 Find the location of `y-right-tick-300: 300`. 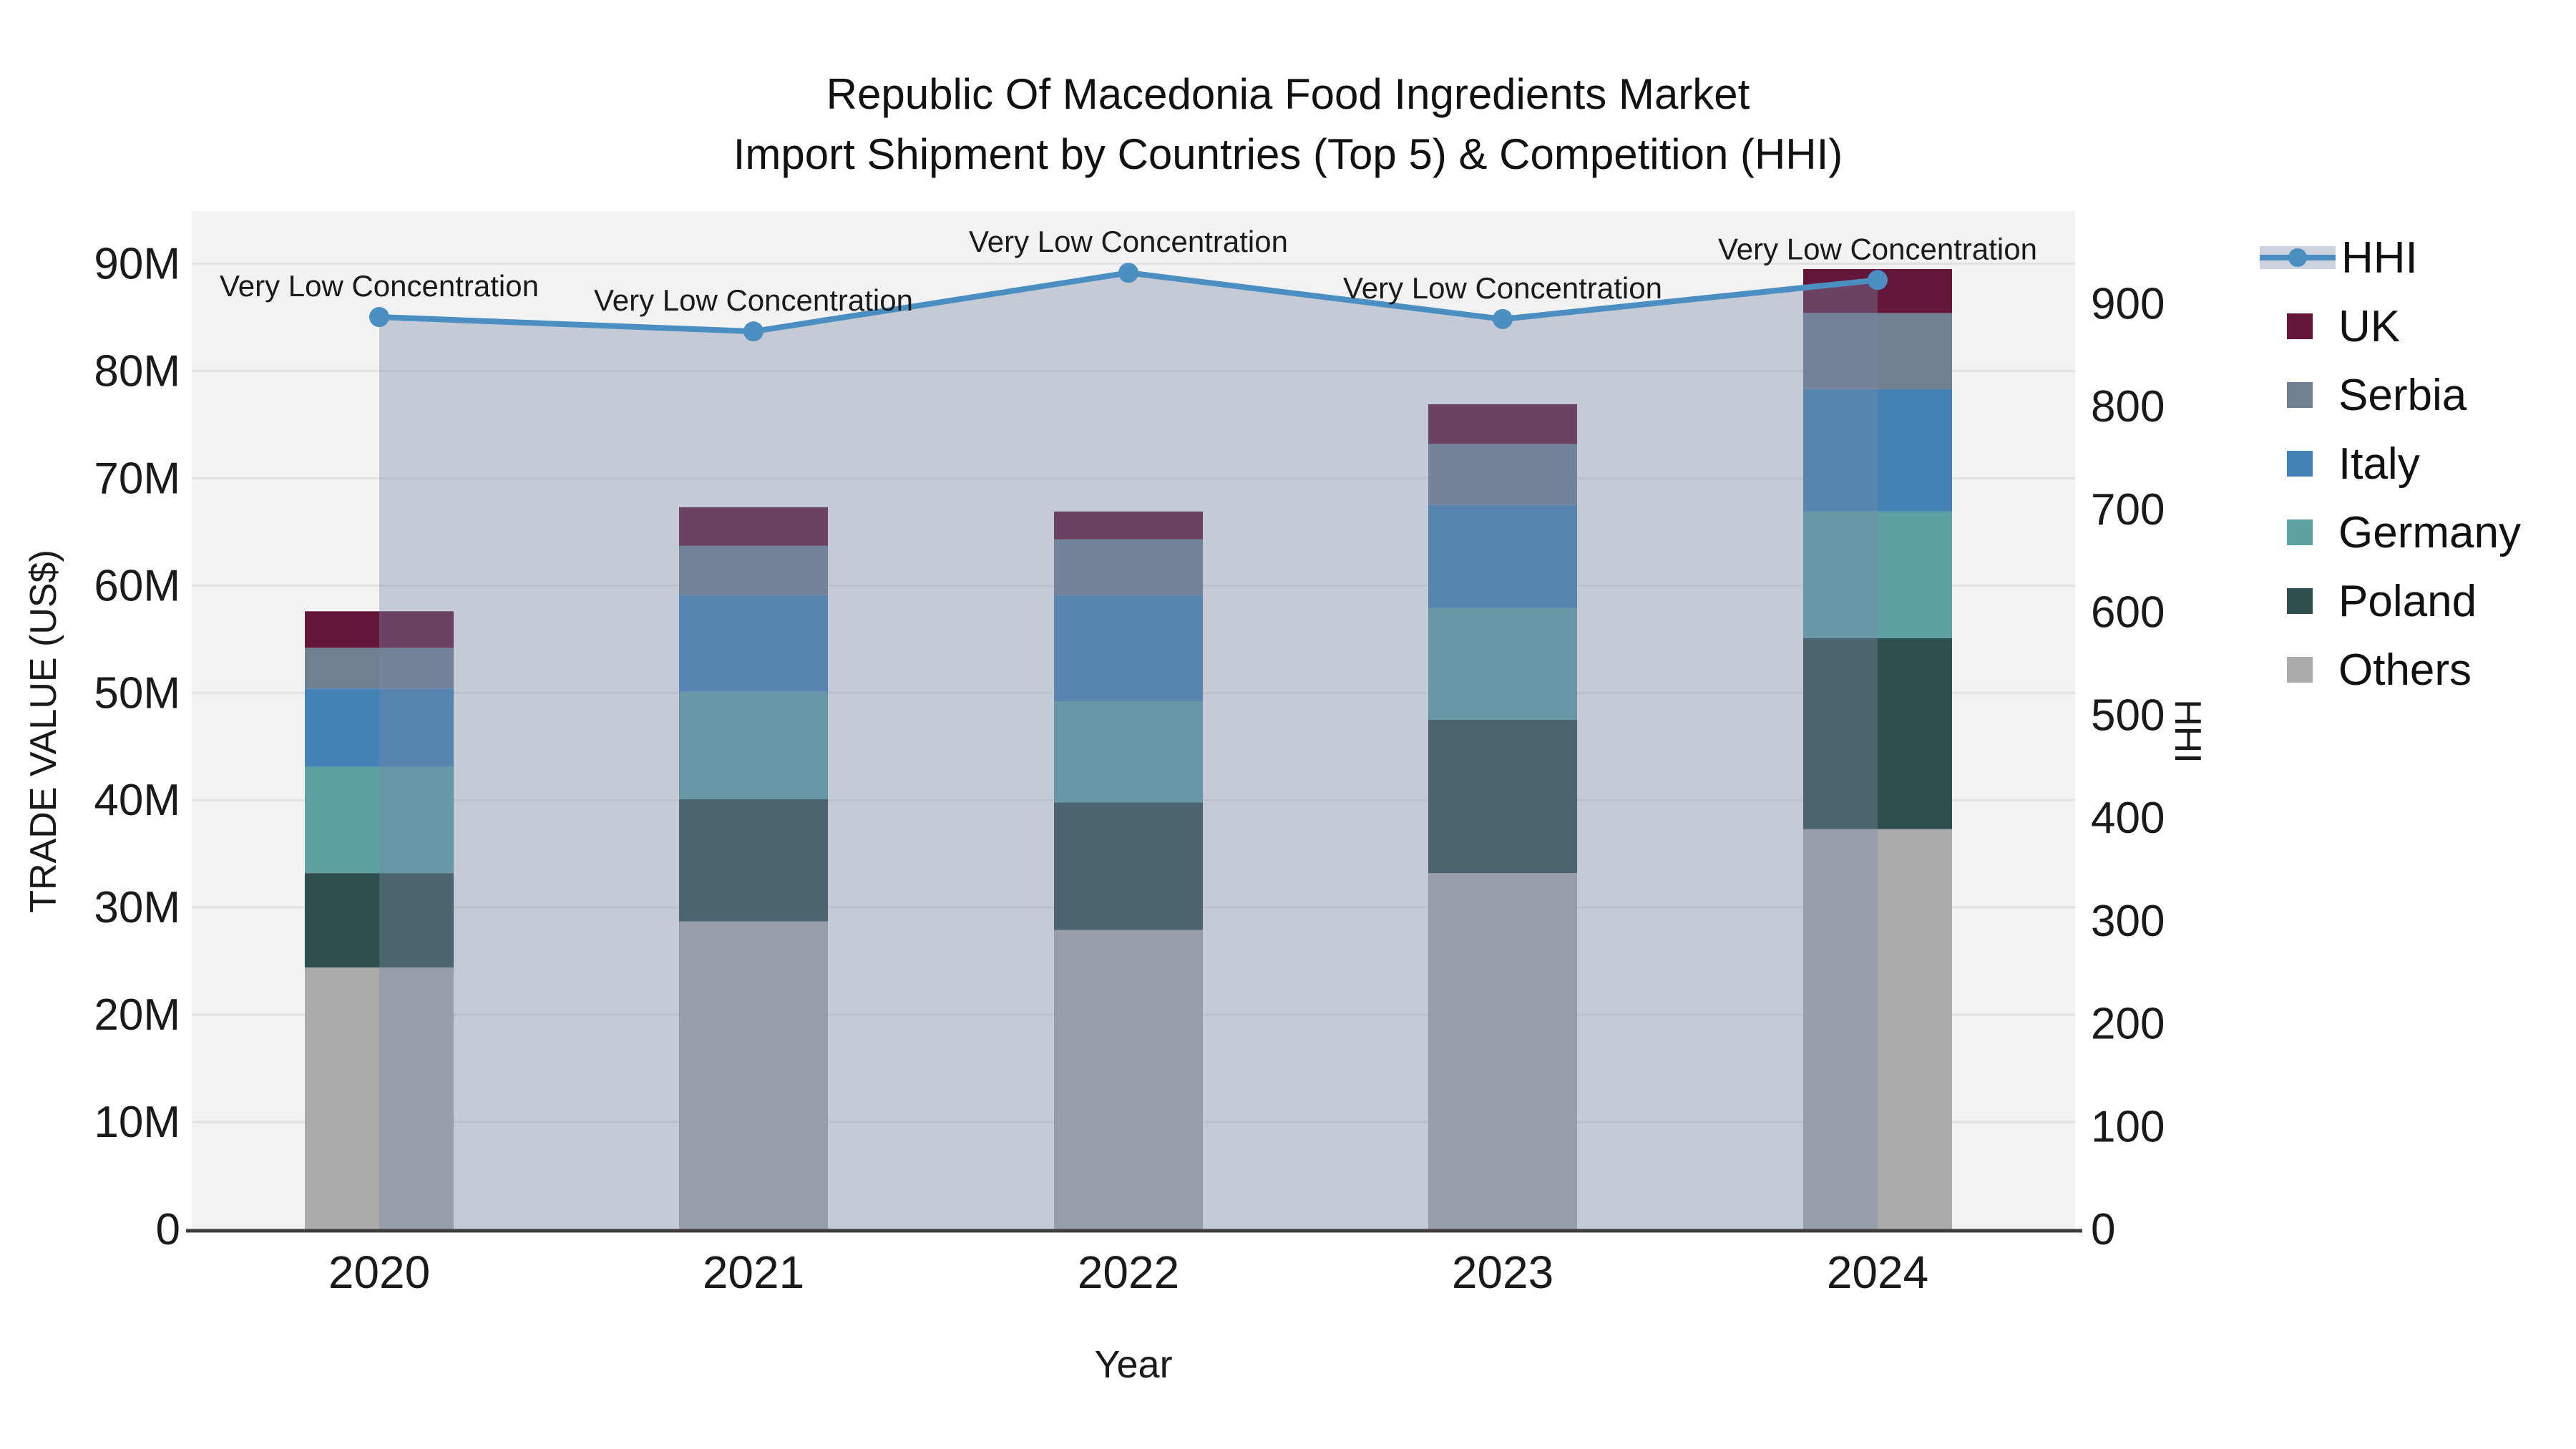

y-right-tick-300: 300 is located at coordinates (2128, 921).